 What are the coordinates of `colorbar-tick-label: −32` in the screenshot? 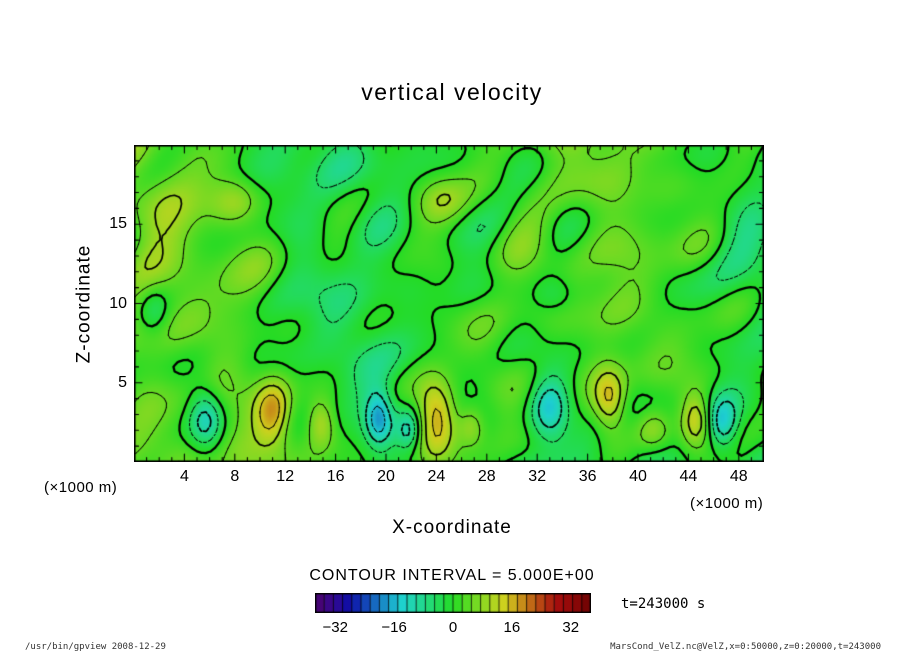 It's located at (335, 627).